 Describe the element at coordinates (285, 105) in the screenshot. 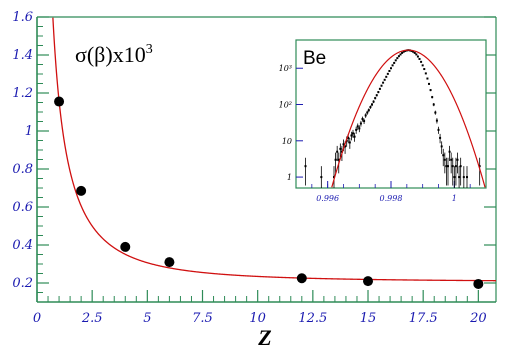

I see `inset-y-tick-label: 10²` at that location.